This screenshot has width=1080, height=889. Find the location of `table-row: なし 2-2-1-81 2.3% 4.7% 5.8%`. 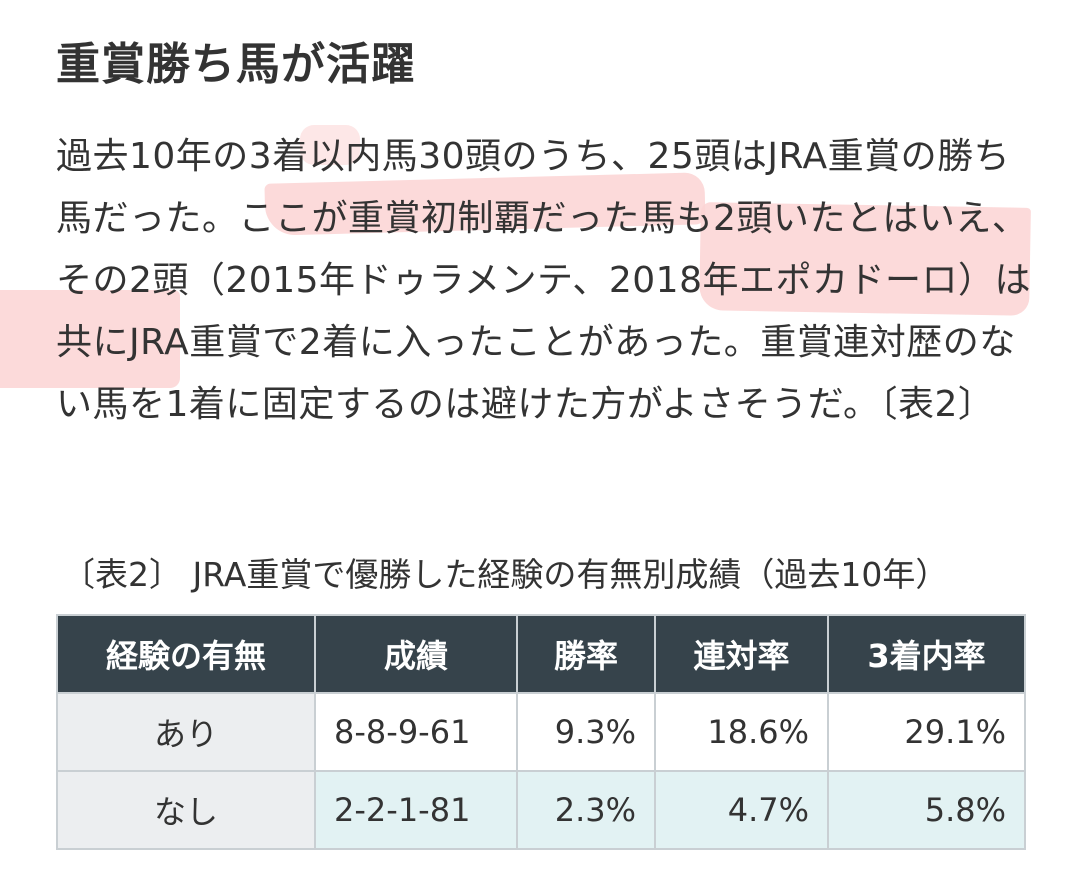

table-row: なし 2-2-1-81 2.3% 4.7% 5.8% is located at coordinates (541, 810).